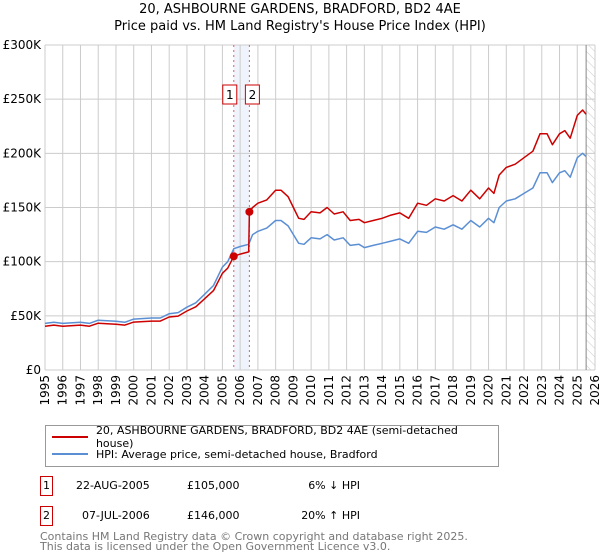 The image size is (600, 560). Describe the element at coordinates (80, 390) in the screenshot. I see `x-tick-label: 1997` at that location.